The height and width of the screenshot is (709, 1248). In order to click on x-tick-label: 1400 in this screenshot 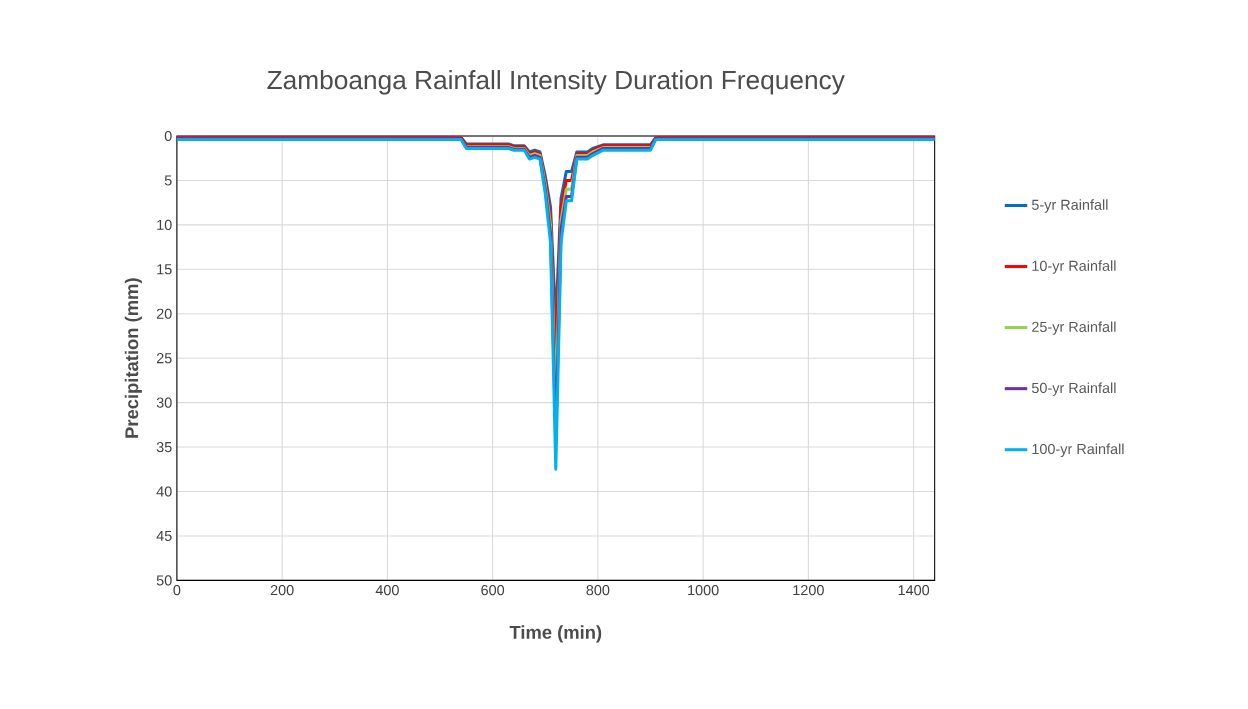, I will do `click(914, 590)`.